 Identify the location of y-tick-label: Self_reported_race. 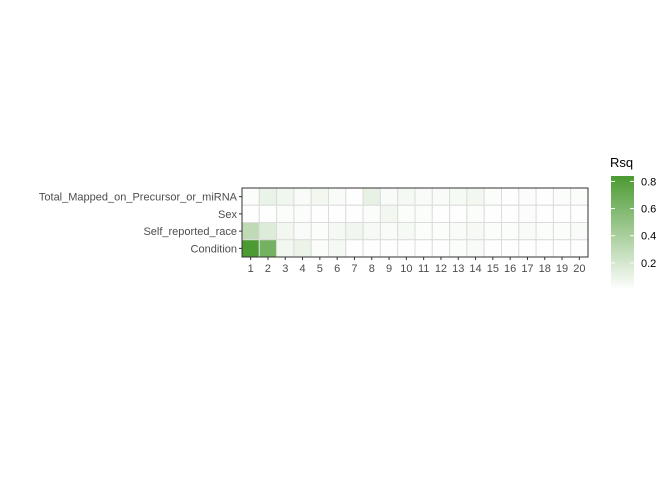
(190, 232).